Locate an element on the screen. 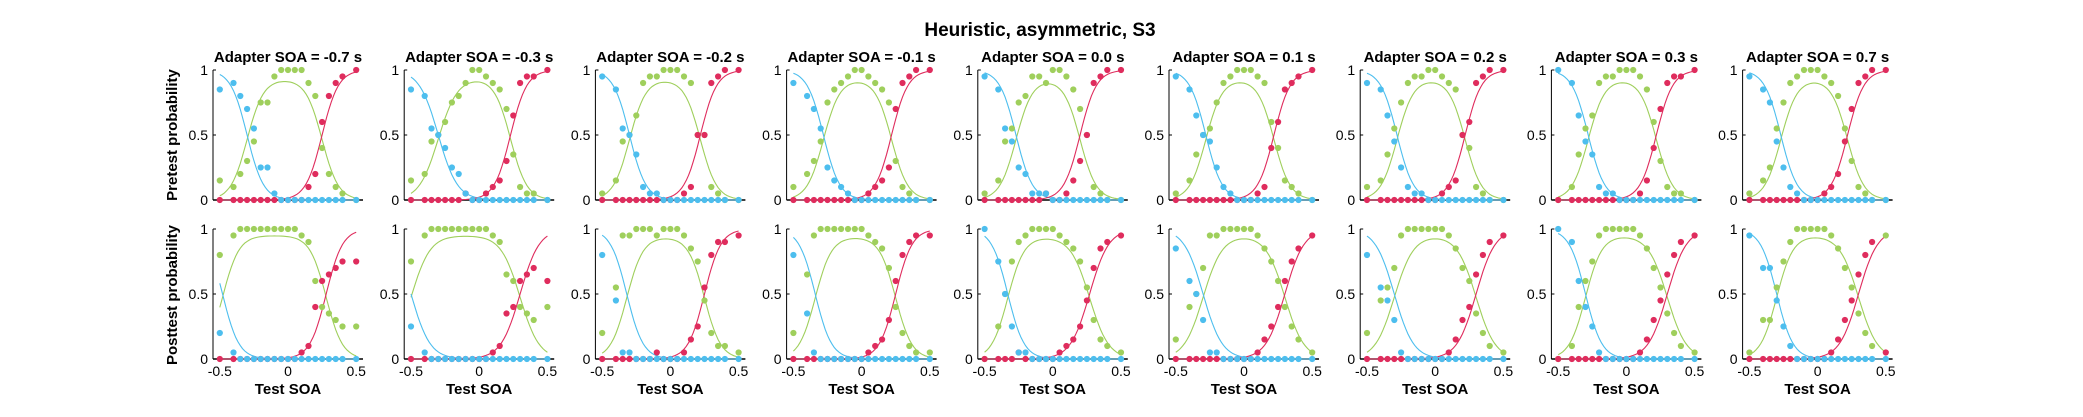 The height and width of the screenshot is (417, 2083). fit-curve-blue is located at coordinates (1435, 136).